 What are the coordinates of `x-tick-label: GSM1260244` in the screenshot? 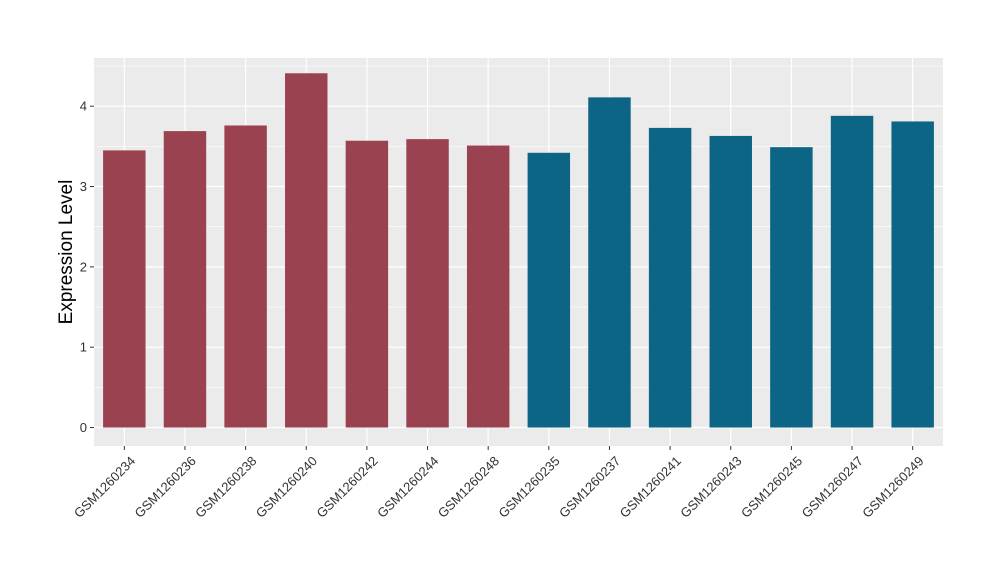 It's located at (407, 486).